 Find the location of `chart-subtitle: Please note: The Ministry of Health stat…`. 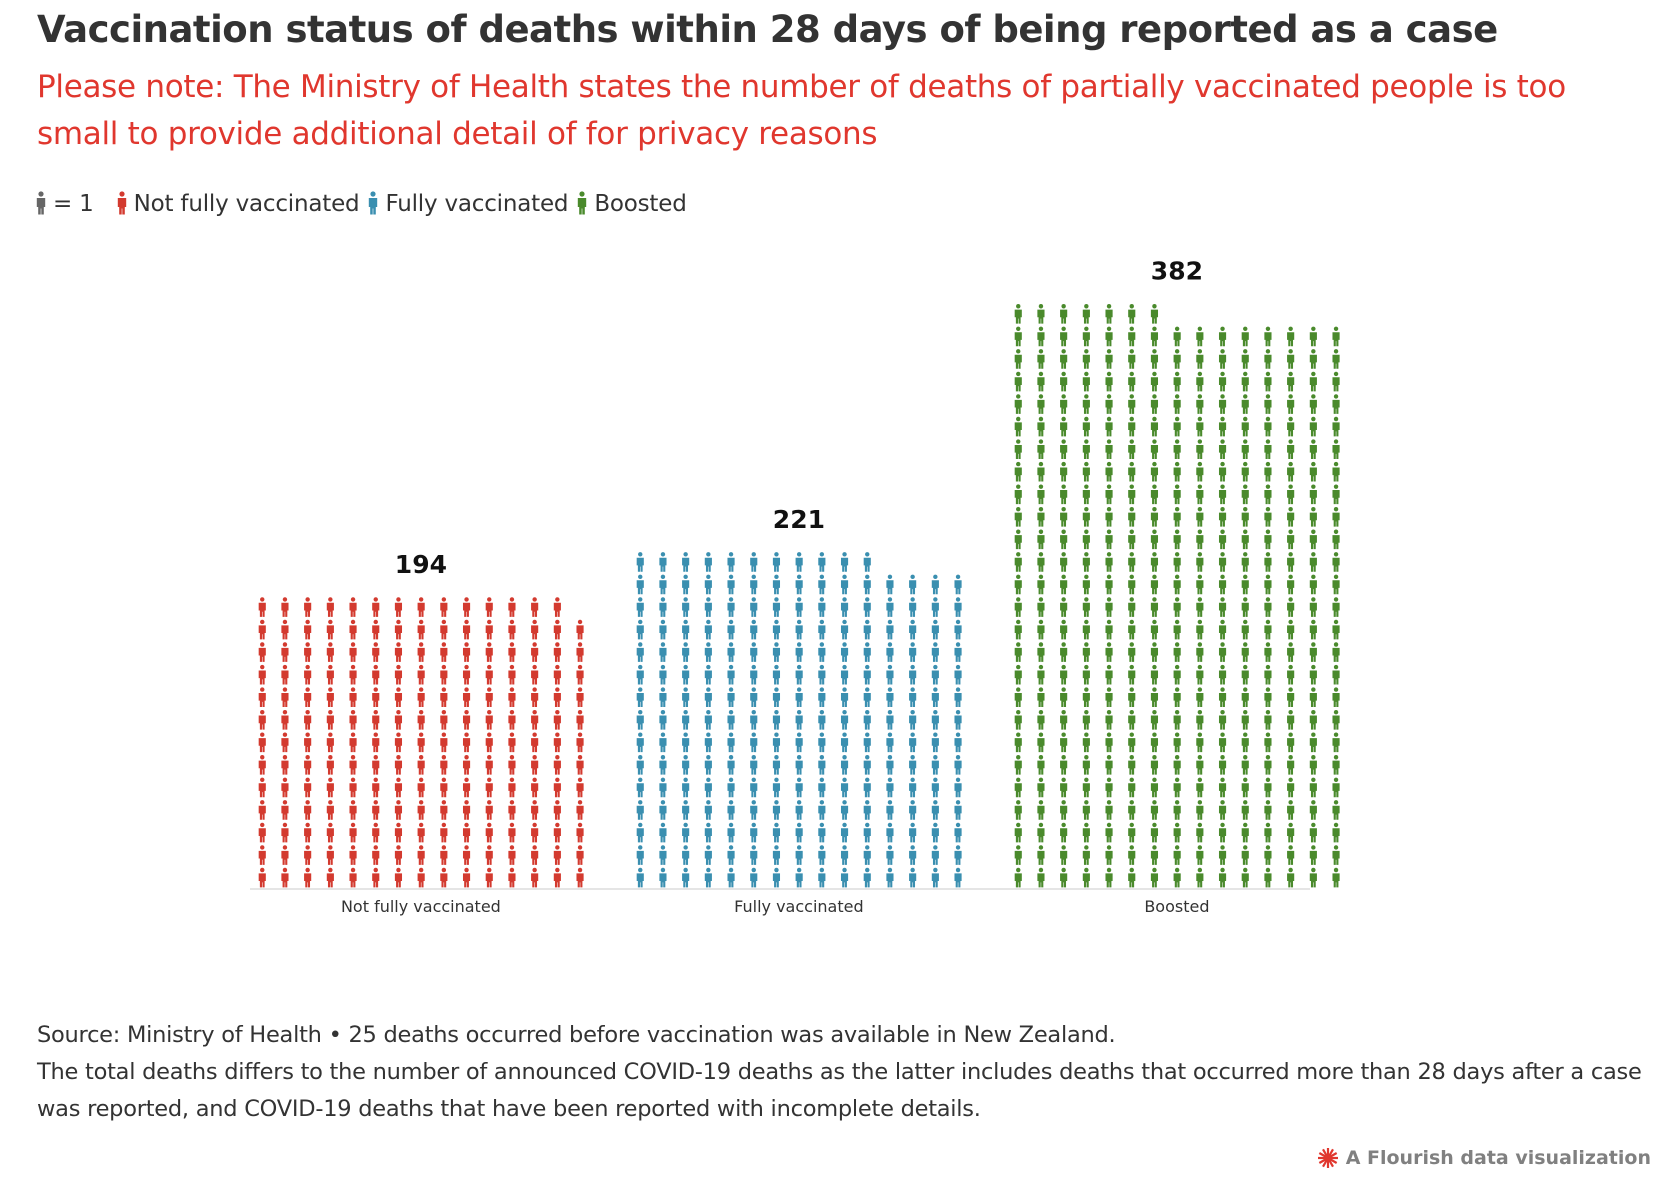

chart-subtitle: Please note: The Ministry of Health stat… is located at coordinates (801, 110).